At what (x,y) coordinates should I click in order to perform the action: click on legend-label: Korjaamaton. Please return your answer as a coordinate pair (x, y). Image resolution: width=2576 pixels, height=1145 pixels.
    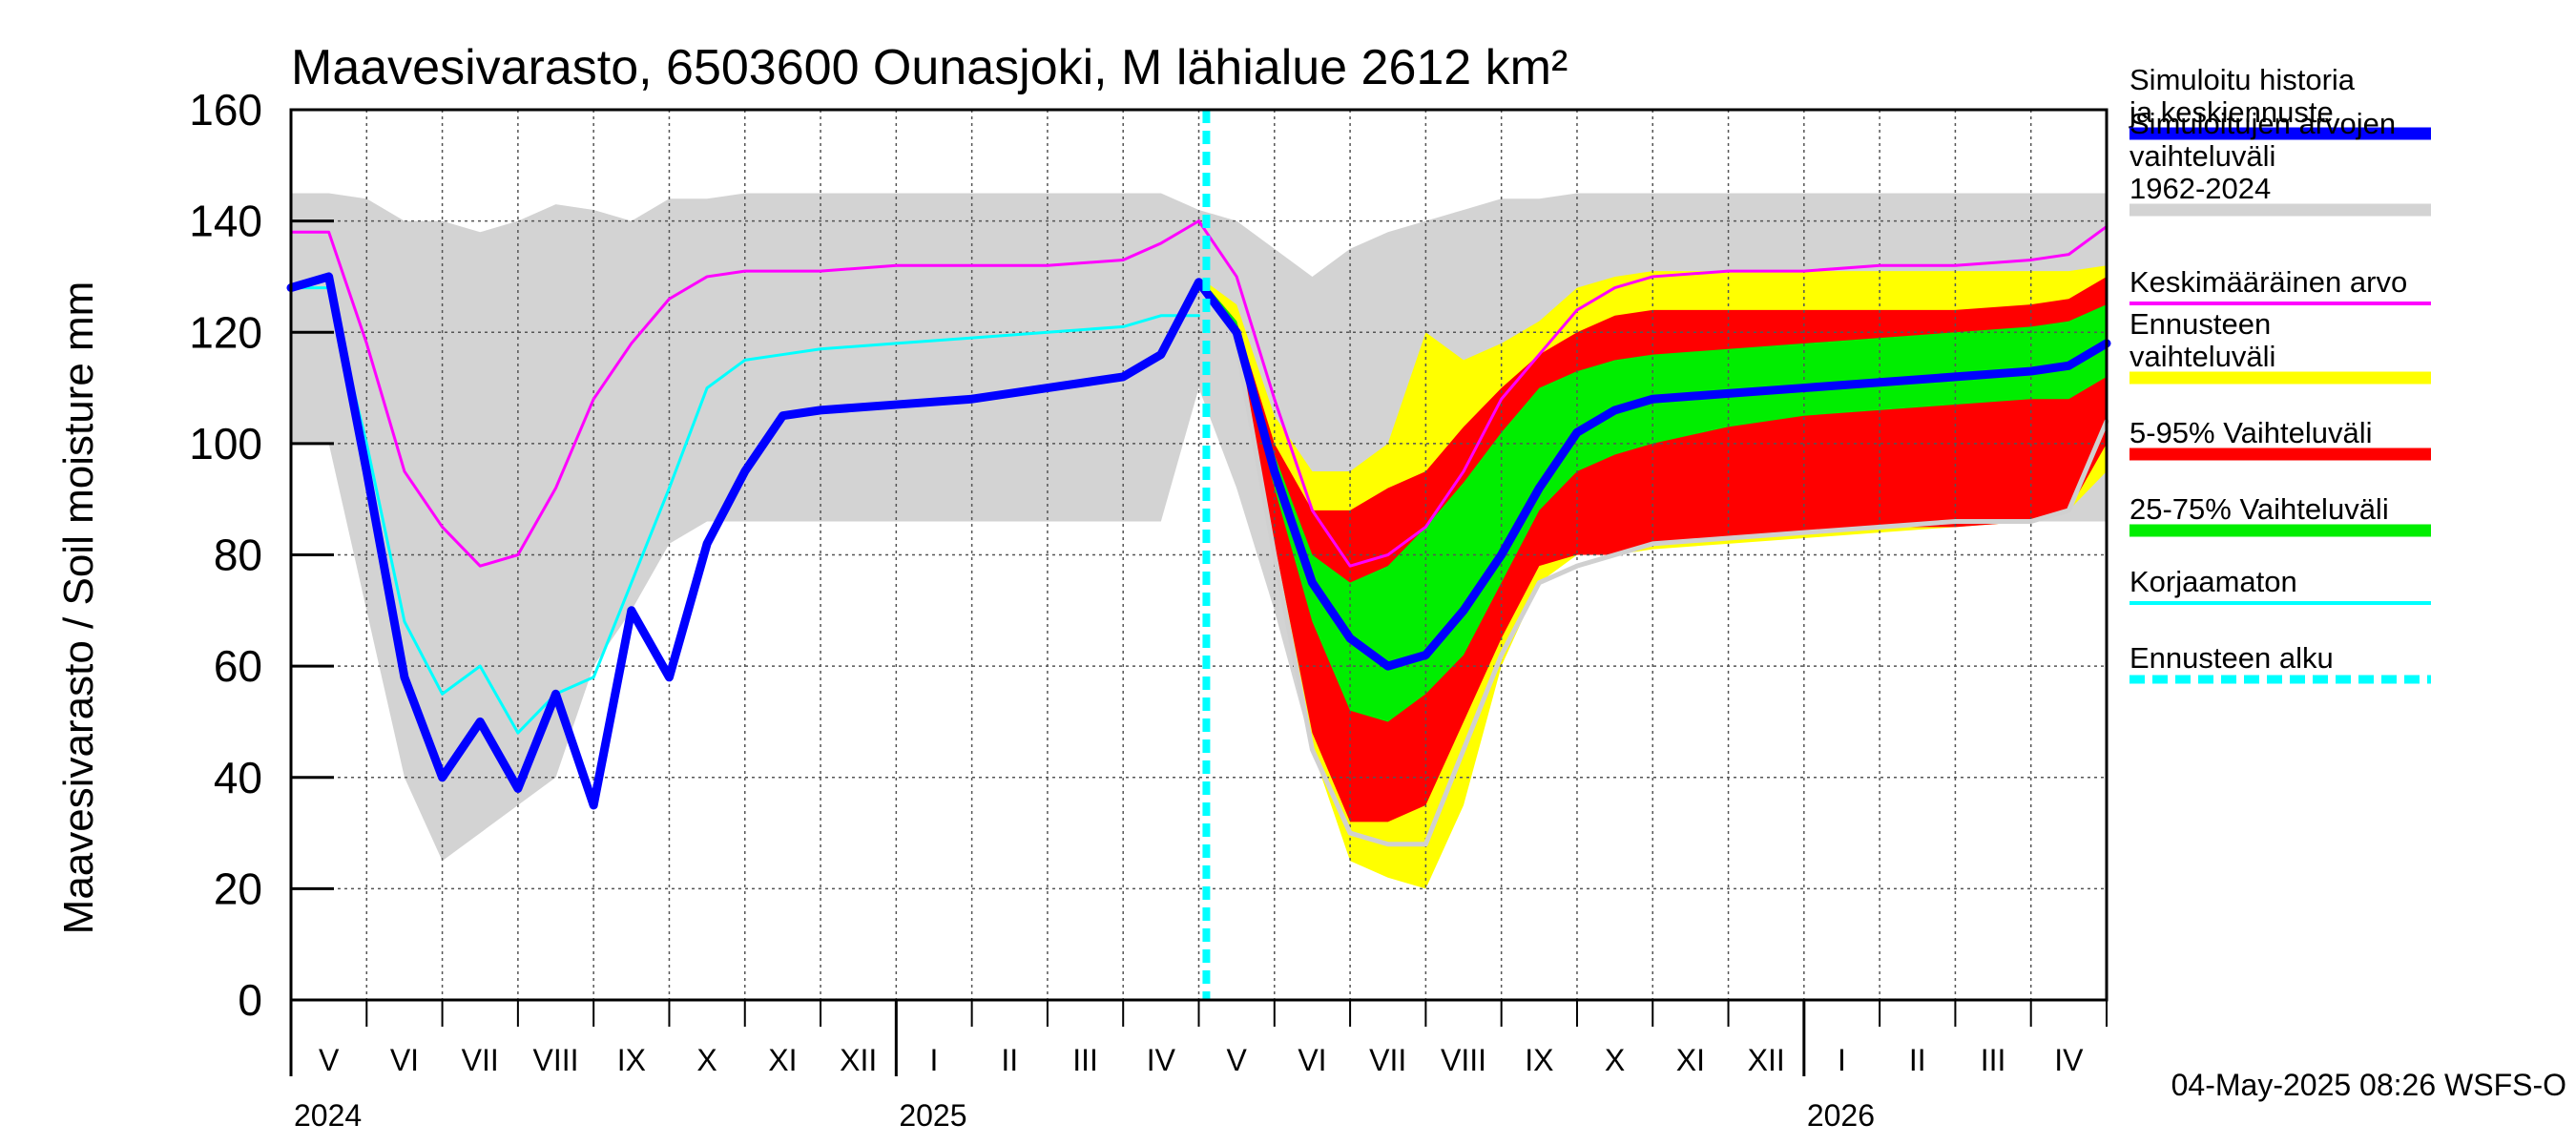
    Looking at the image, I should click on (2213, 581).